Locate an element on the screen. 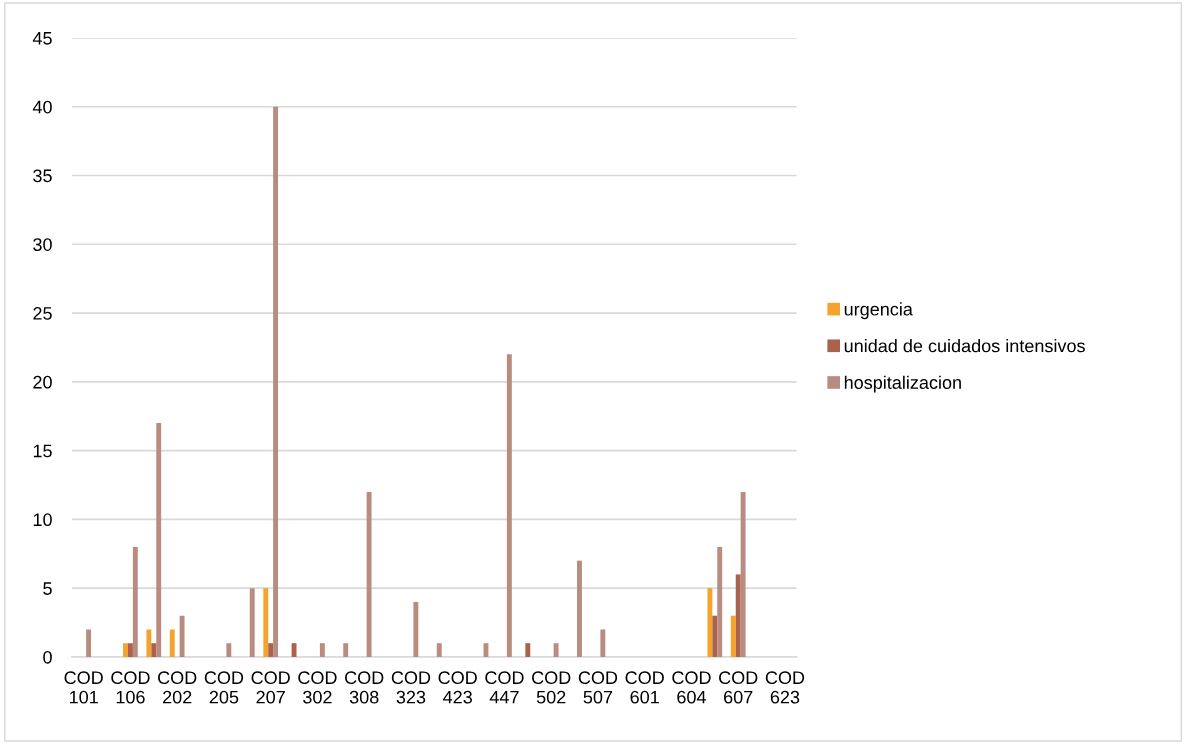 Image resolution: width=1186 pixels, height=744 pixels. x-tick-label: COD 302 is located at coordinates (317, 687).